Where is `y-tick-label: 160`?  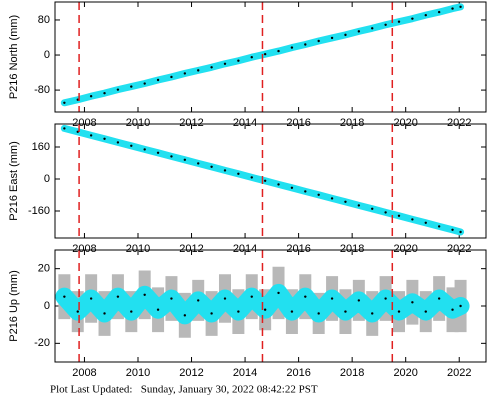 y-tick-label: 160 is located at coordinates (41, 147).